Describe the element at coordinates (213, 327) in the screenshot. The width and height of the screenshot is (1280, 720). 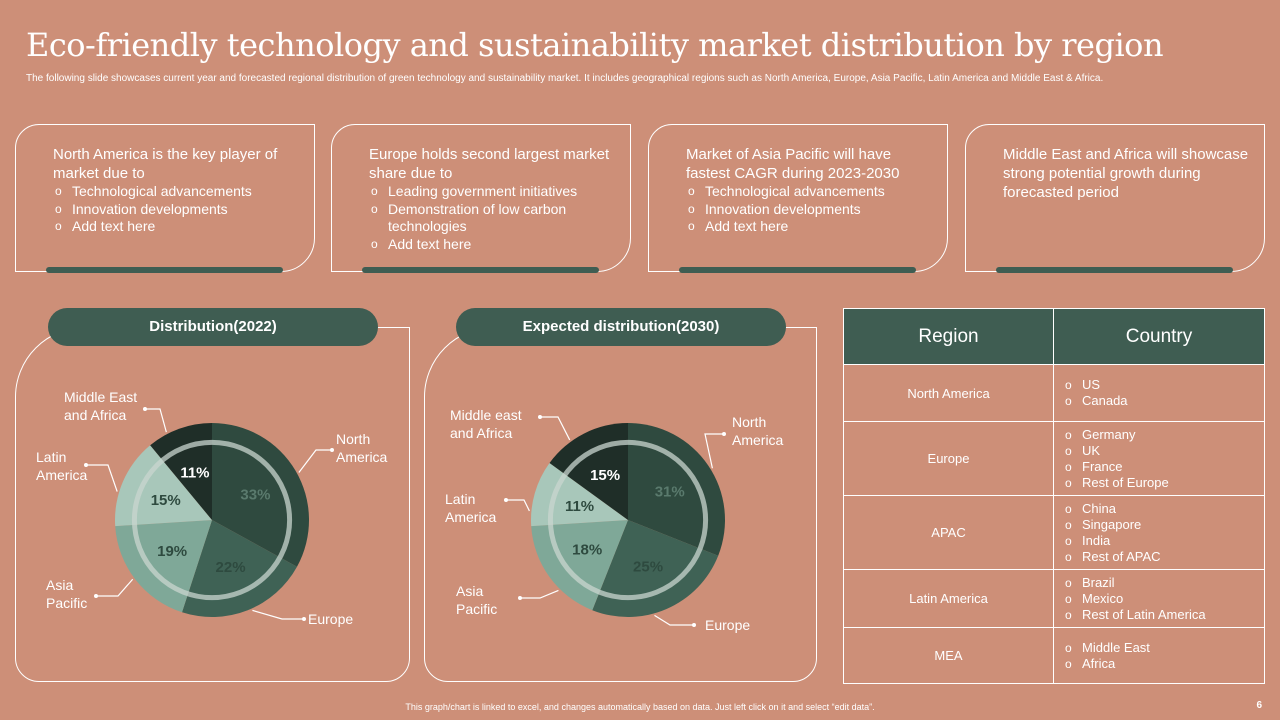
I see `chart-title-2022: Distribution(2022)` at that location.